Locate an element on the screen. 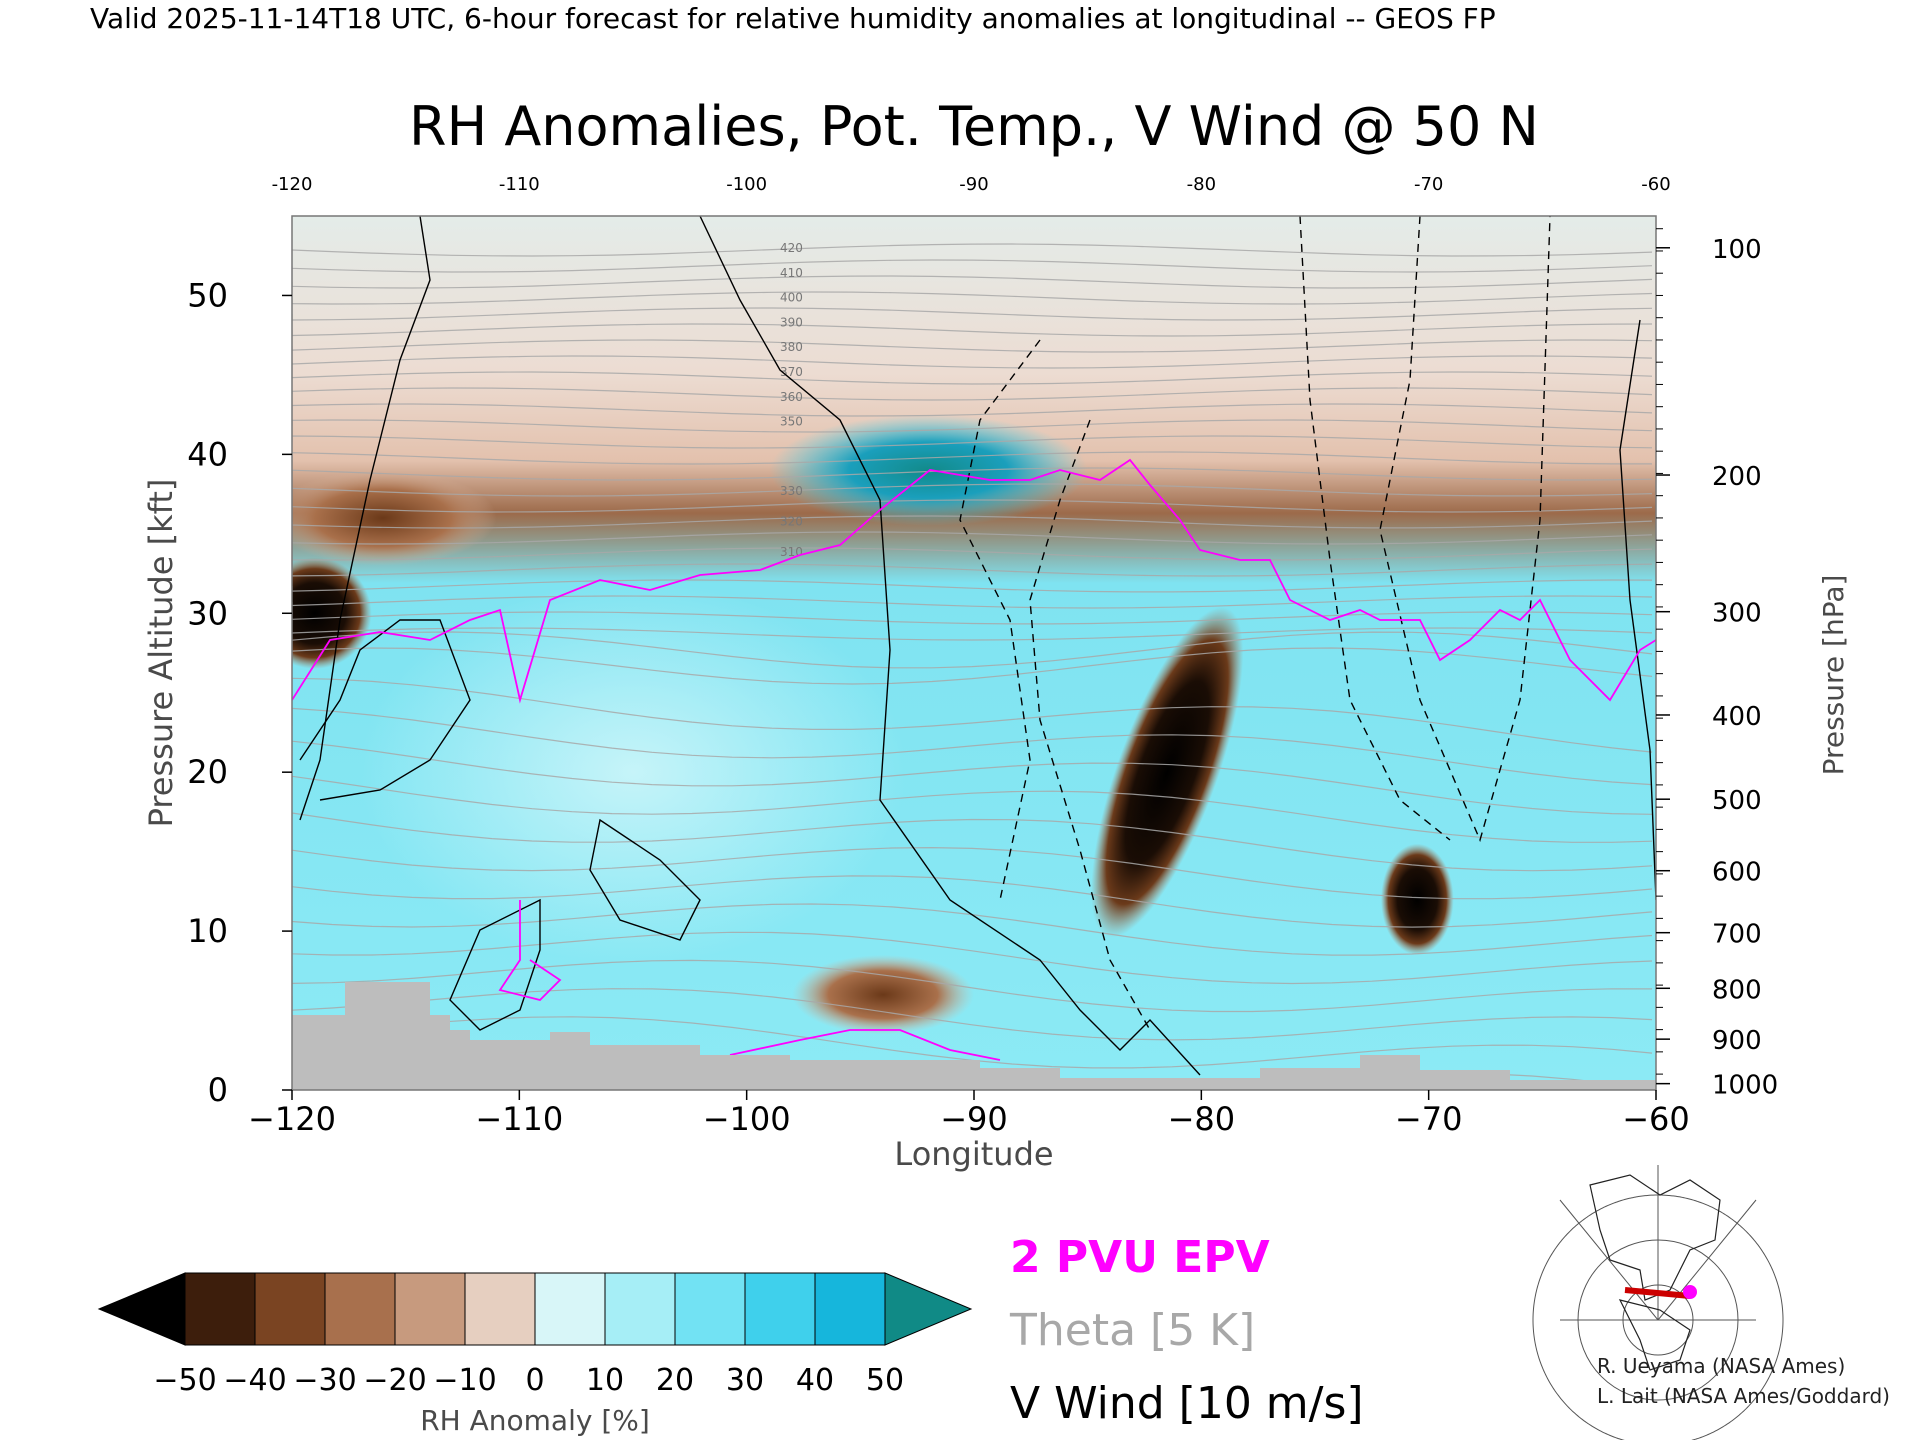 The image size is (1920, 1440). theta-label-10: 310 is located at coordinates (791, 552).